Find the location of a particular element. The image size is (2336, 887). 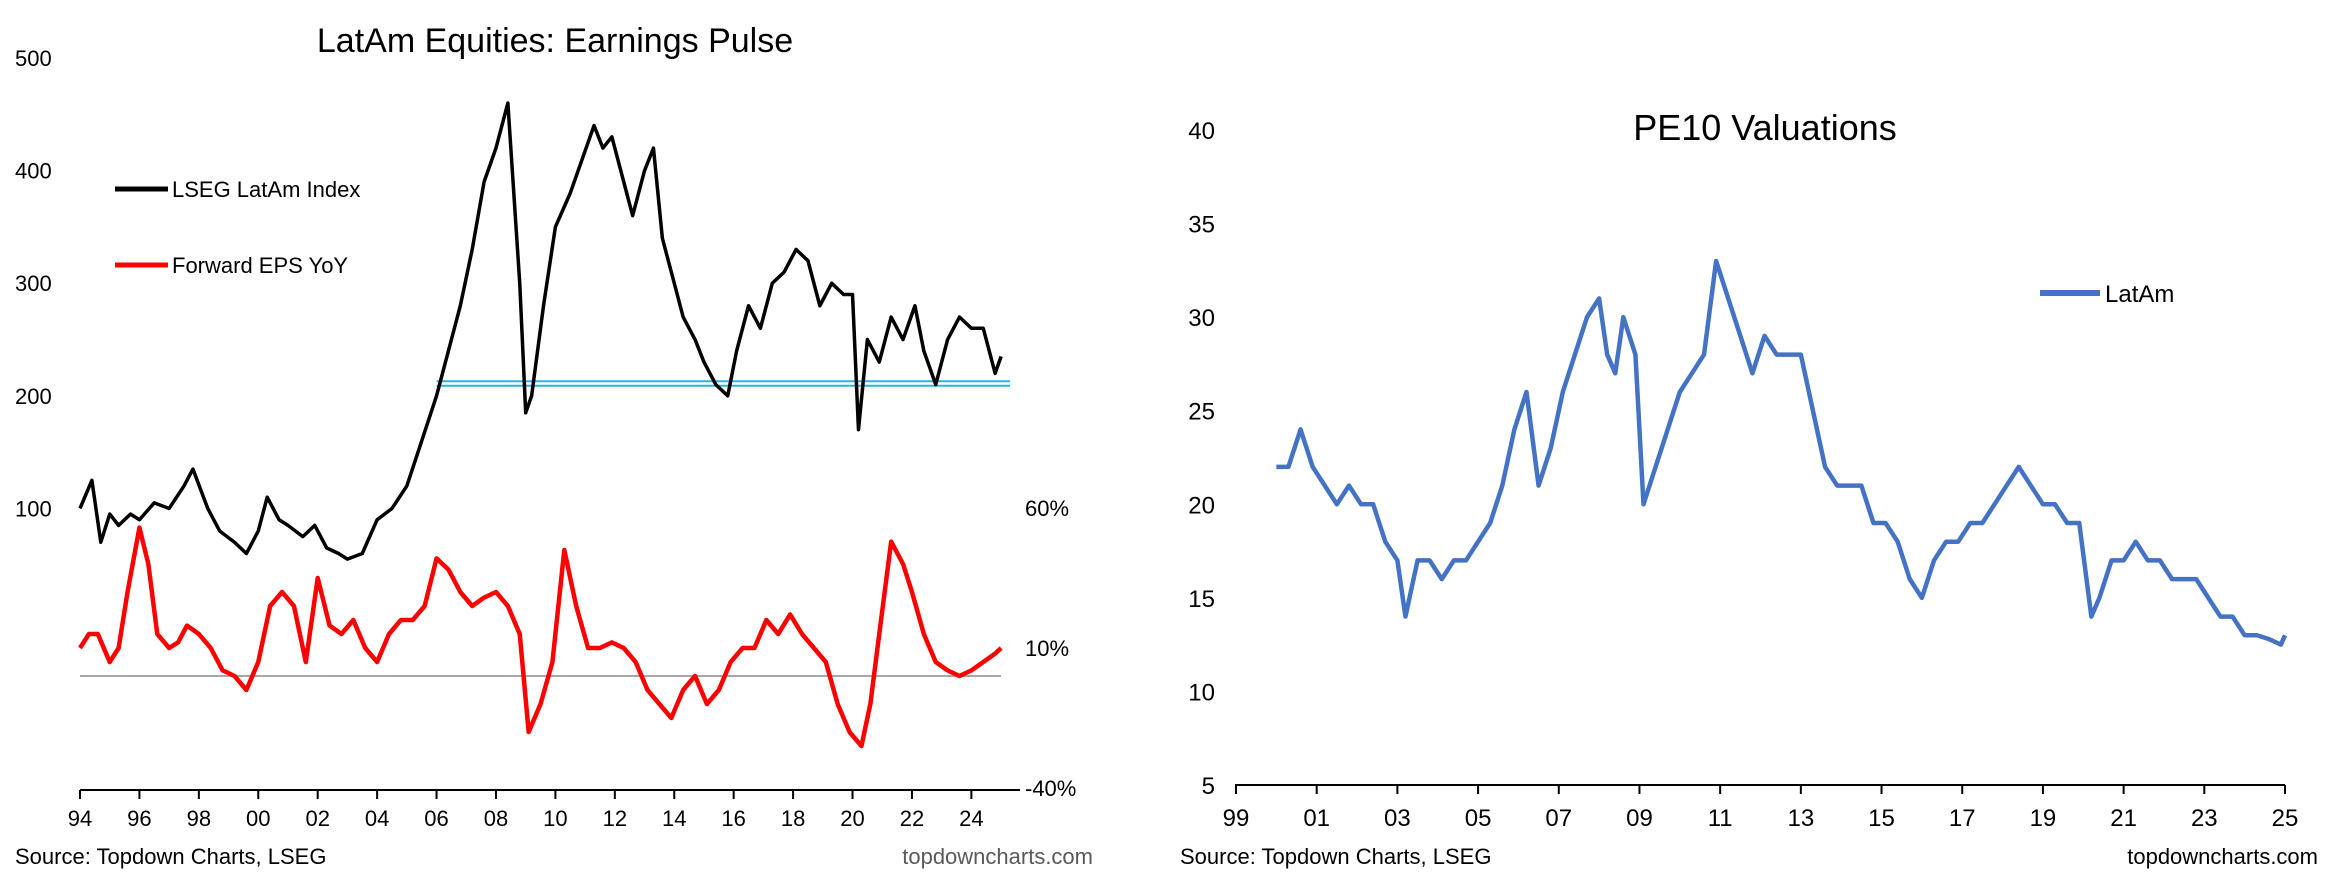

left-x-tick-label: 98 is located at coordinates (199, 818).